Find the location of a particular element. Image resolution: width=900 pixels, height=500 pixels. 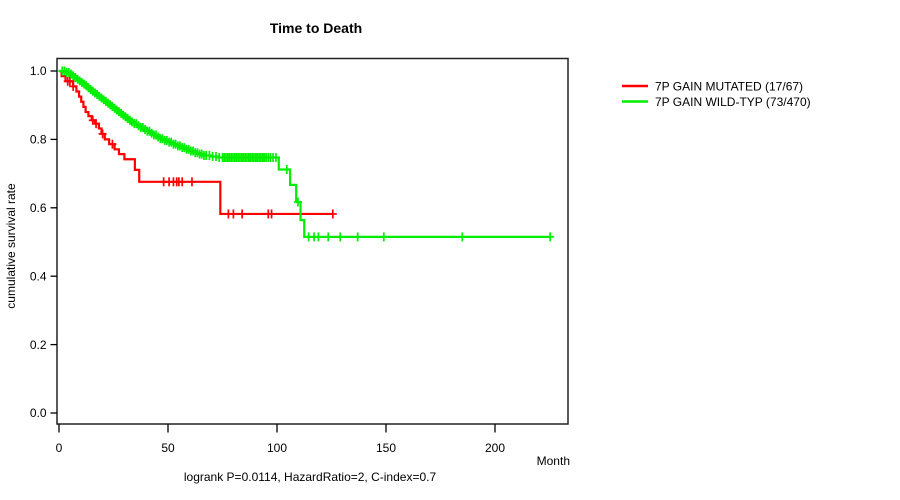

x-axis-tick-label: 100 is located at coordinates (277, 448).